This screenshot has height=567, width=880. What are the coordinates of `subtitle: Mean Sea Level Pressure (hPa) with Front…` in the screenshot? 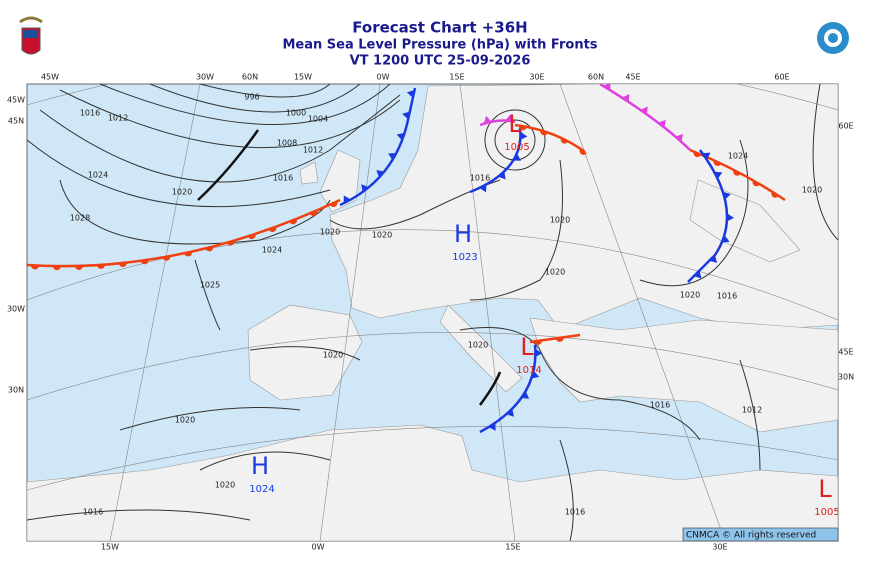 It's located at (439, 45).